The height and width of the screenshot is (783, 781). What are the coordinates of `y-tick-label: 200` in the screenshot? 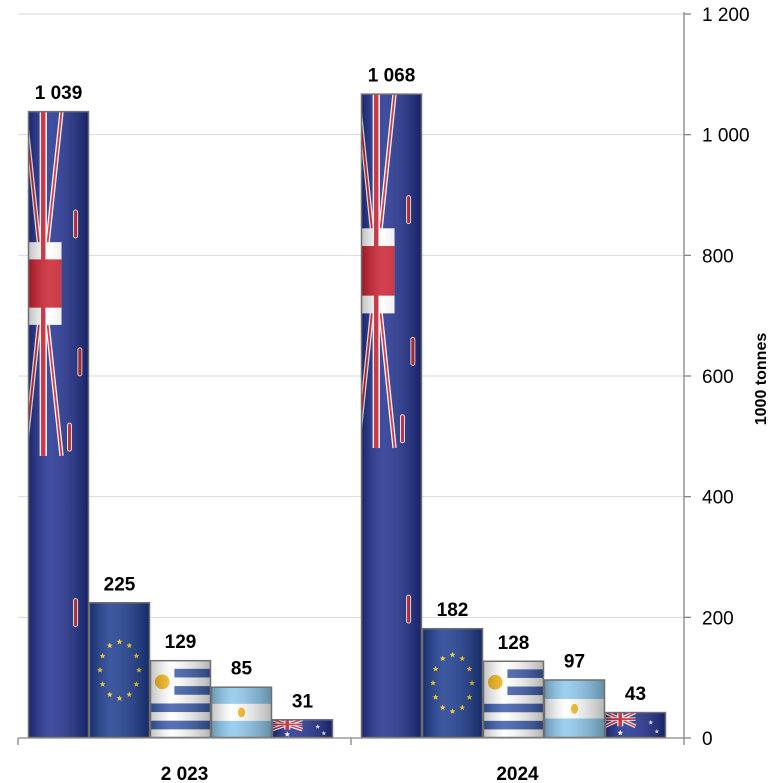 It's located at (718, 618).